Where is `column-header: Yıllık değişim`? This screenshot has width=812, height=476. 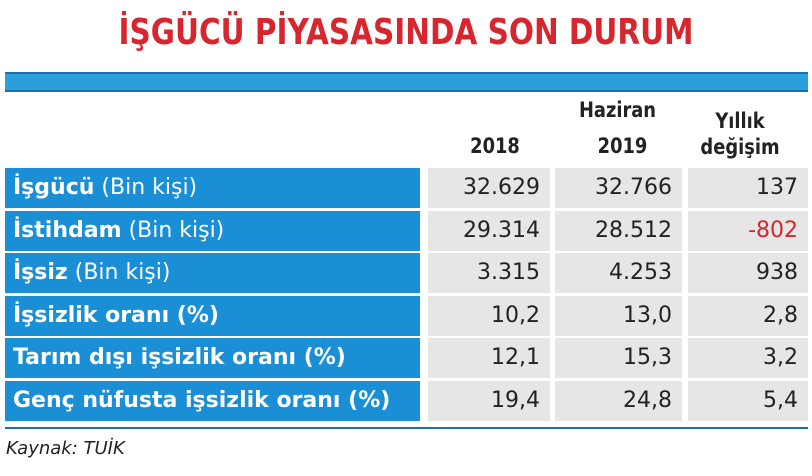
column-header: Yıllık değişim is located at coordinates (740, 134).